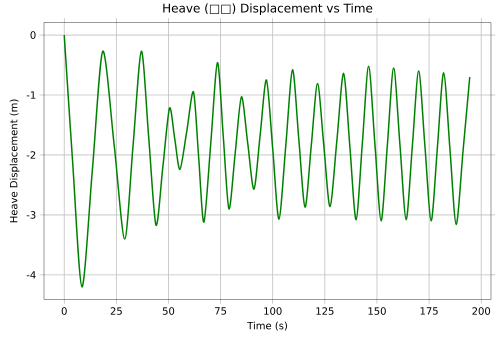 The width and height of the screenshot is (500, 340). Describe the element at coordinates (31, 154) in the screenshot. I see `y-tick-label: -2` at that location.